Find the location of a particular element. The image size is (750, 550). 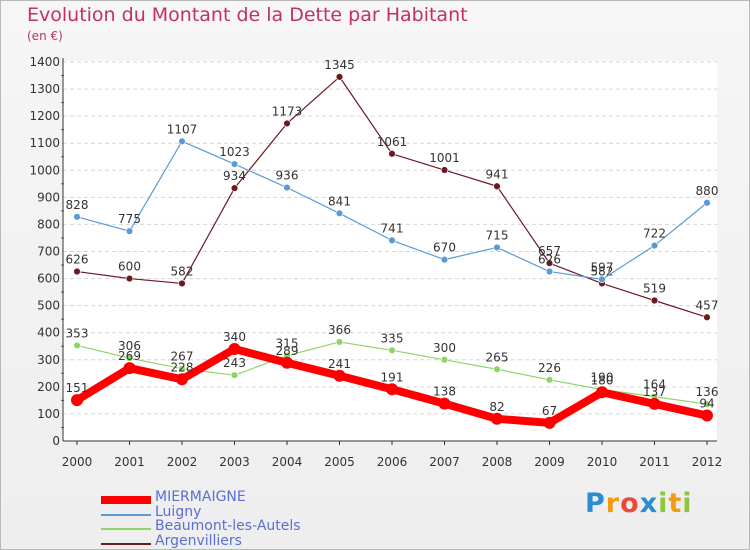

data-label: 366 is located at coordinates (339, 330).